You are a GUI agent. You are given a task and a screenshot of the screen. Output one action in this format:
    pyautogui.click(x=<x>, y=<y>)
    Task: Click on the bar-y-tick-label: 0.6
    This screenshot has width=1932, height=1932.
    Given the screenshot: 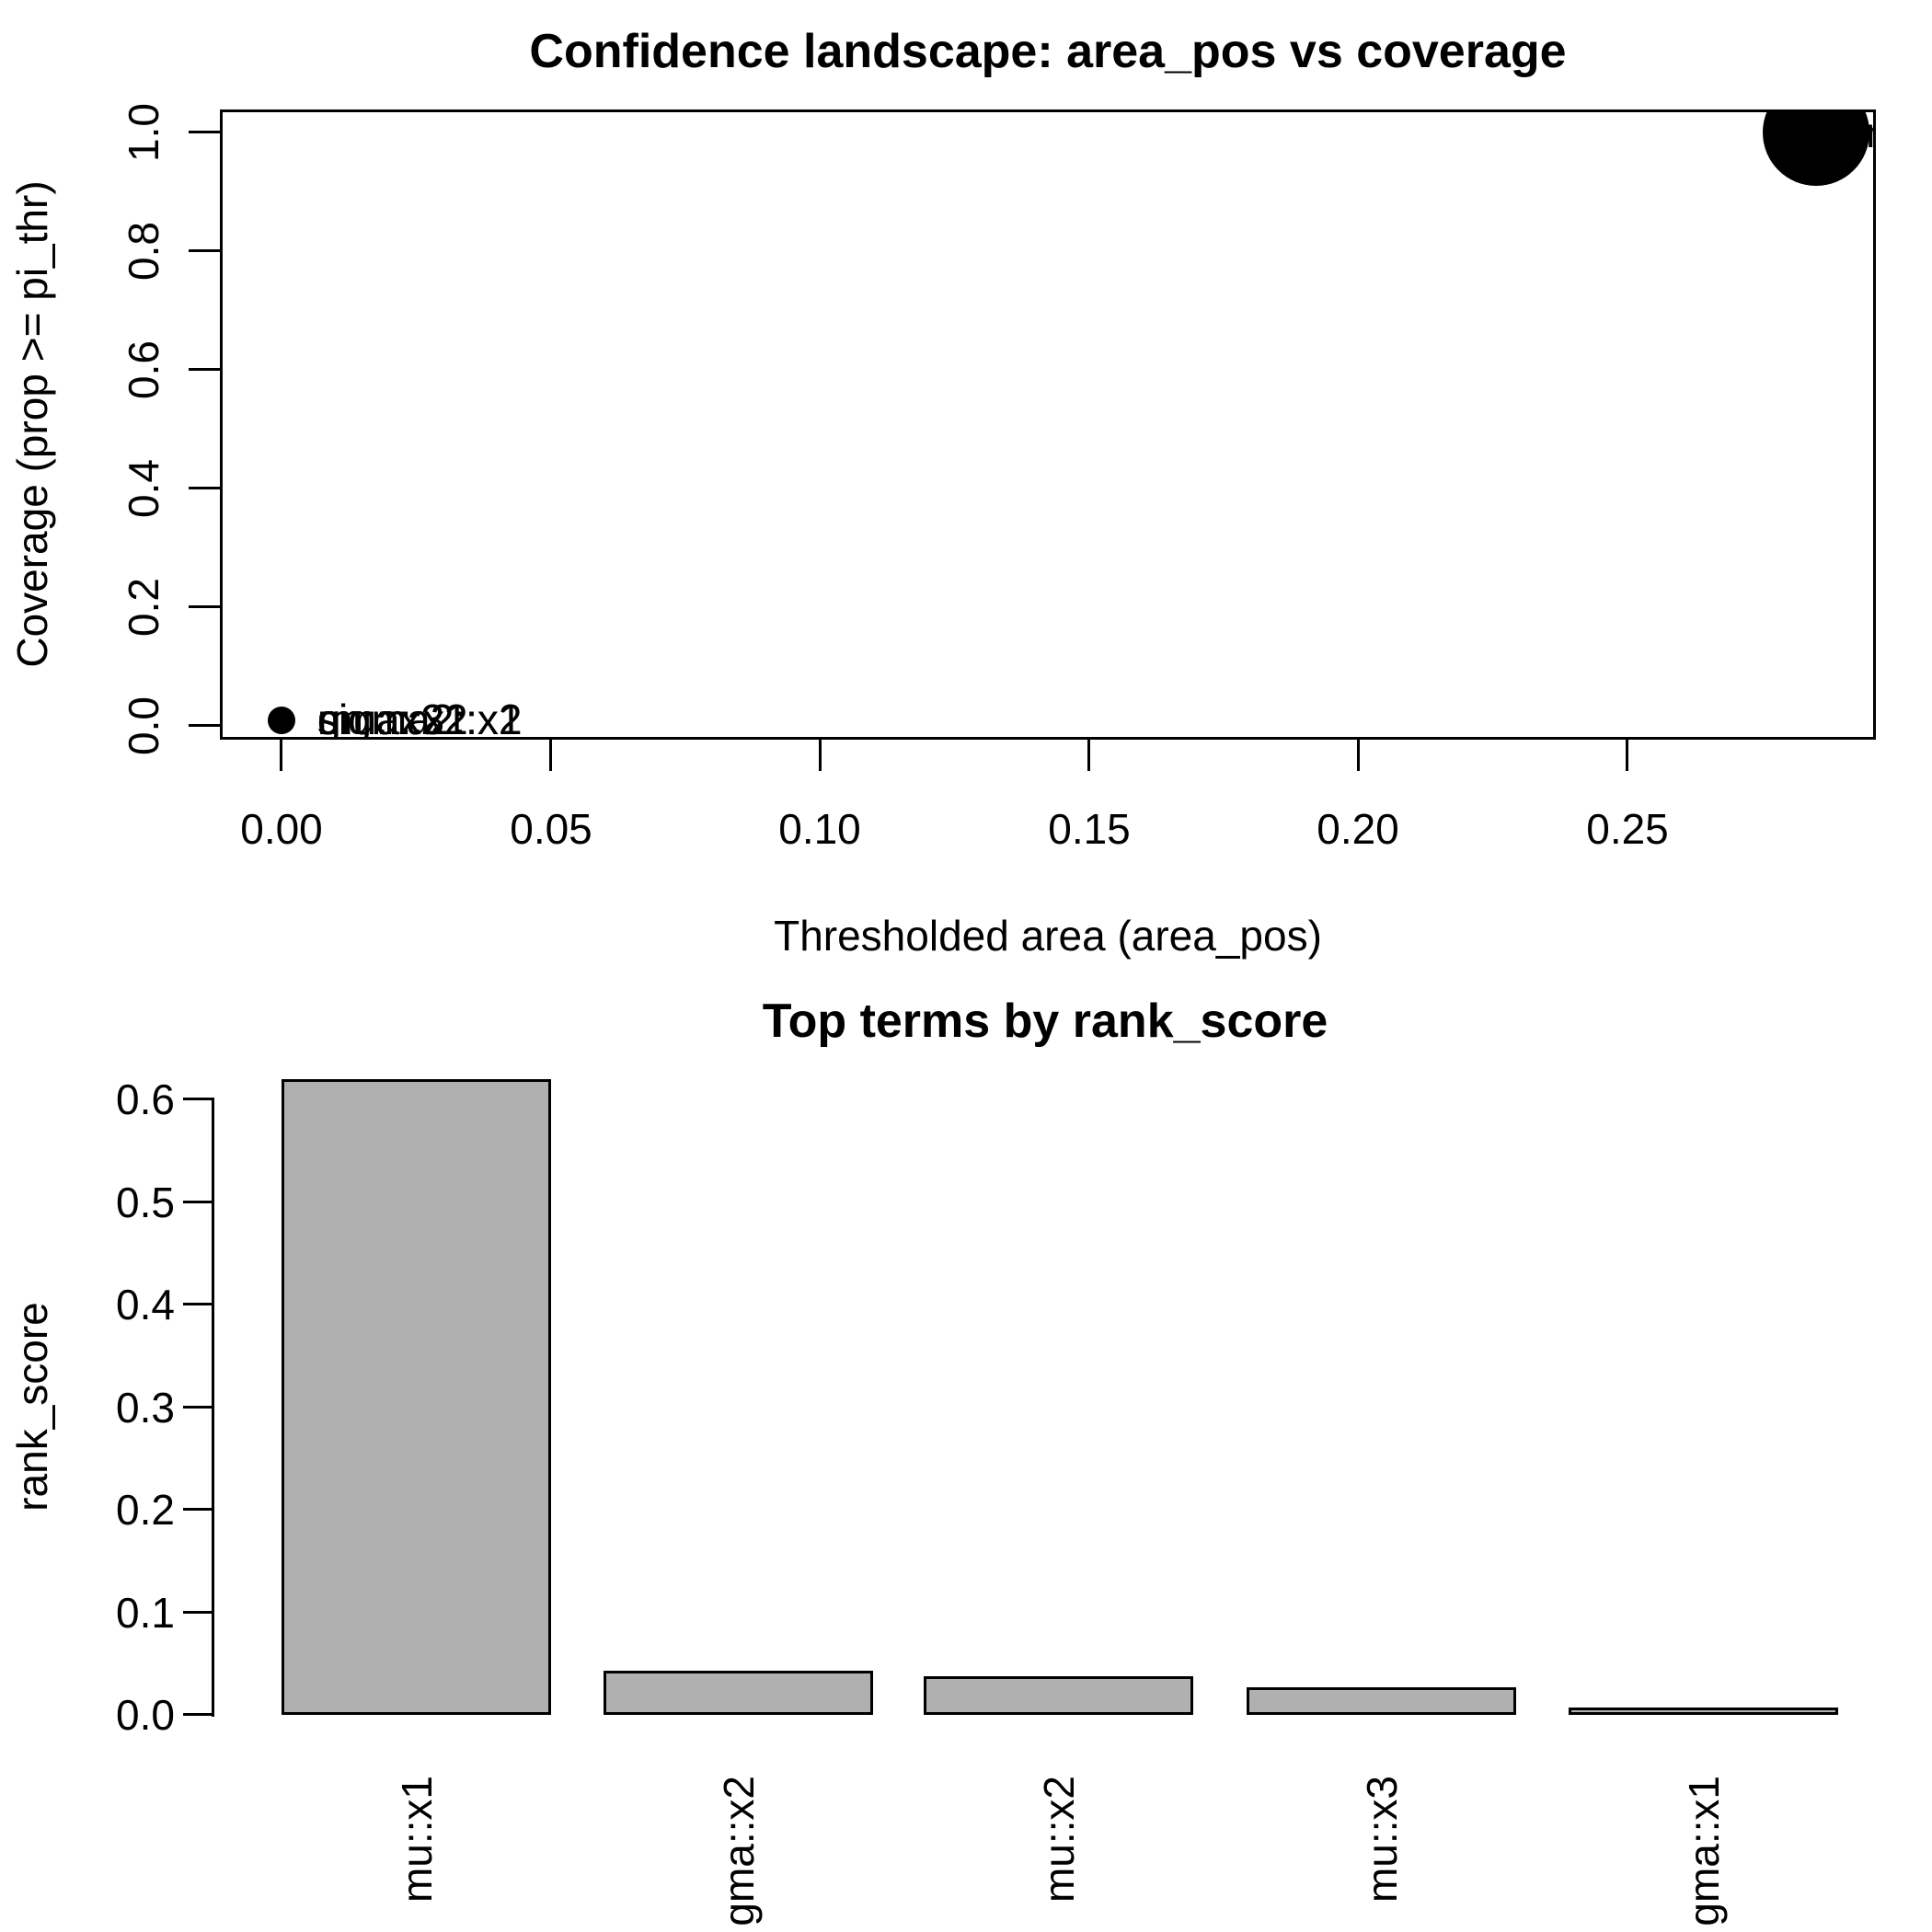 What is the action you would take?
    pyautogui.click(x=145, y=1099)
    